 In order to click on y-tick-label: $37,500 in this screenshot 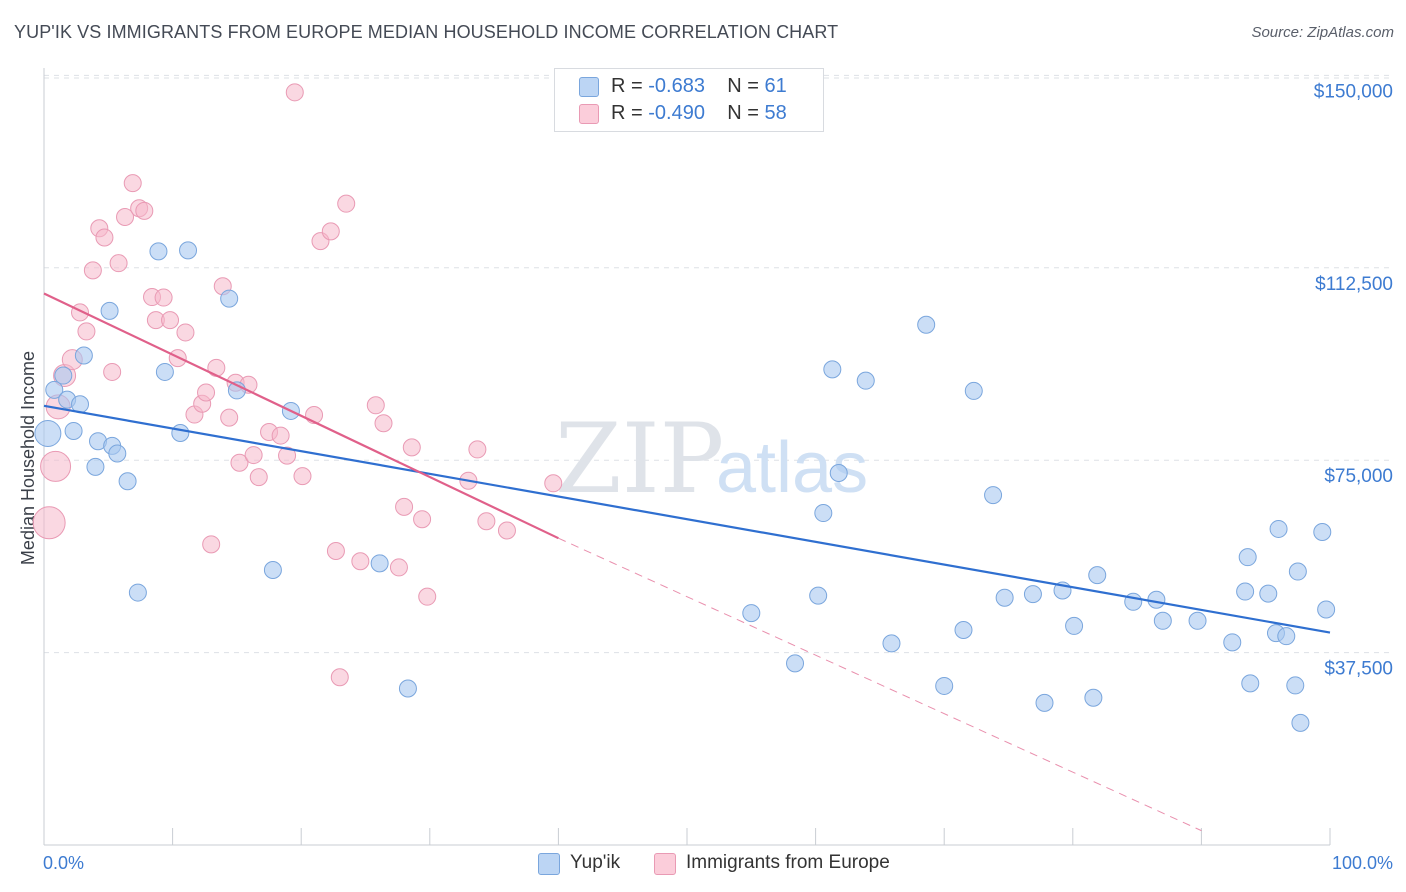, I will do `click(1358, 669)`.